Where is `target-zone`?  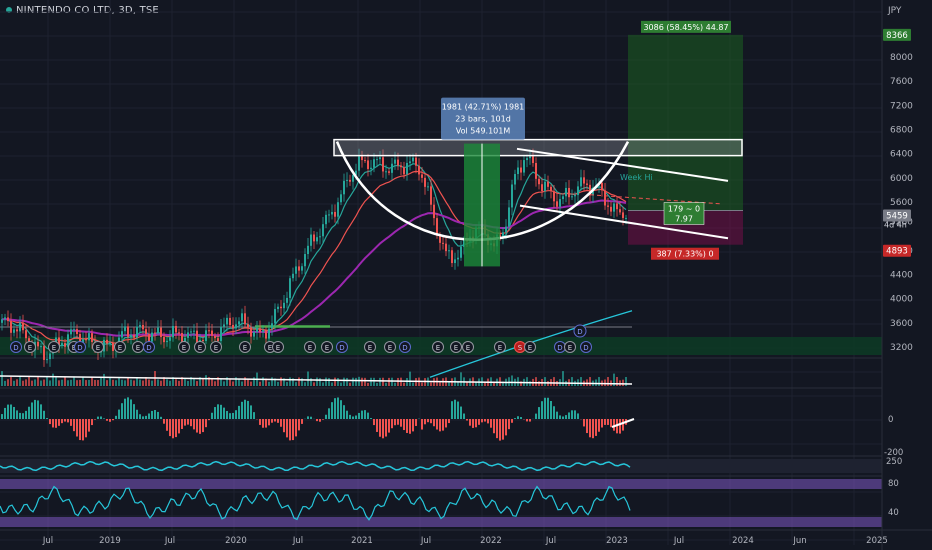 target-zone is located at coordinates (685, 122).